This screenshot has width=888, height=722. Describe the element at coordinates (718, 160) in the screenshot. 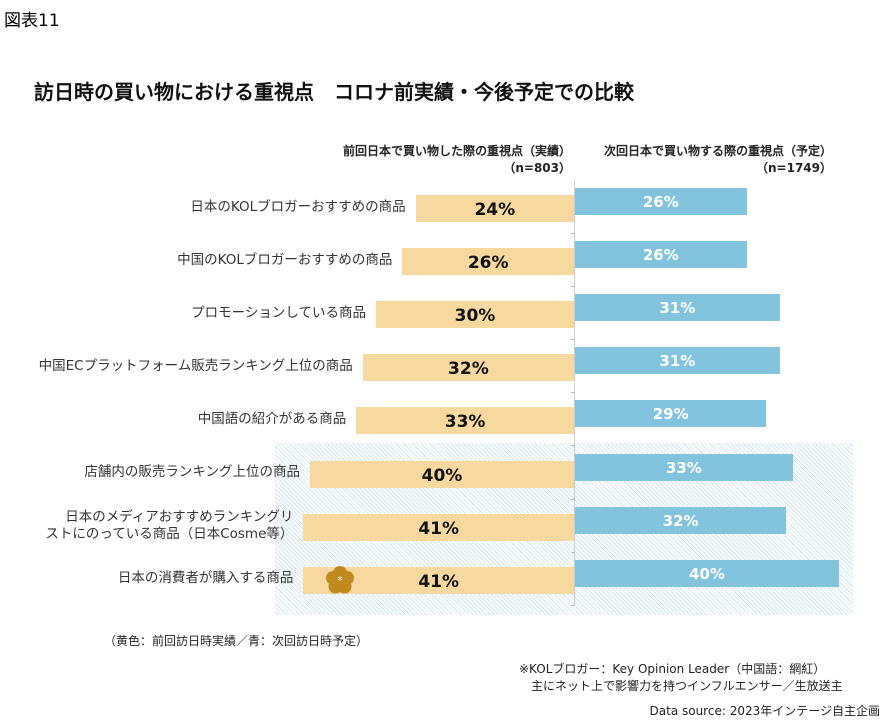

I see `right-series-header: 次回日本で買い物する際の重視点（予定） （n=1749）` at that location.